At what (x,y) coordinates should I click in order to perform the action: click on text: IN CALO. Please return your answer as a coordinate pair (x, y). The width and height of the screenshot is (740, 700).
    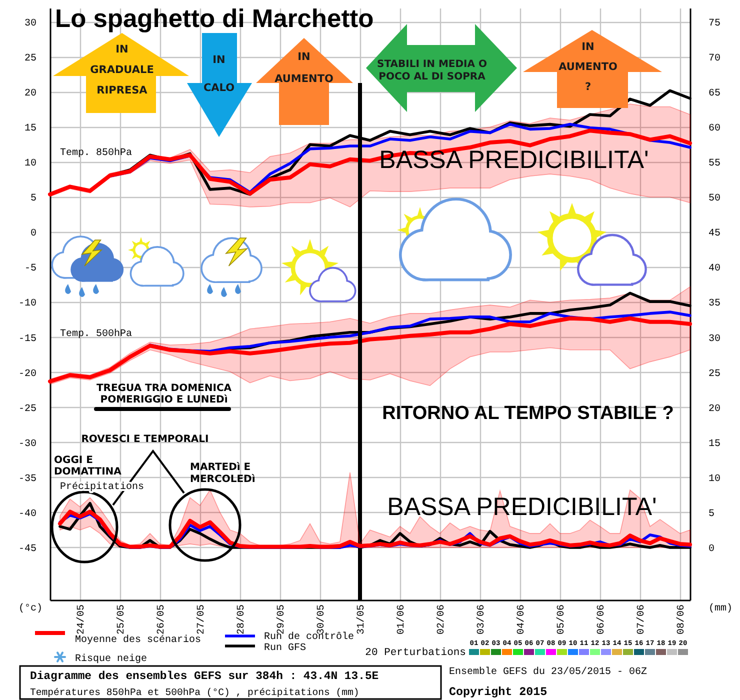
    Looking at the image, I should click on (219, 74).